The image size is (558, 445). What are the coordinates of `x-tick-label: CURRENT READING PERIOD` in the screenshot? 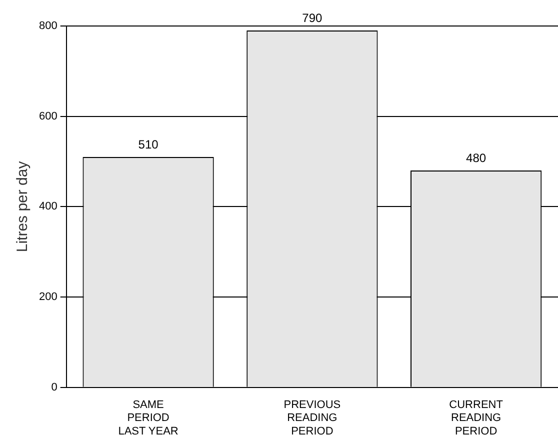 It's located at (476, 418).